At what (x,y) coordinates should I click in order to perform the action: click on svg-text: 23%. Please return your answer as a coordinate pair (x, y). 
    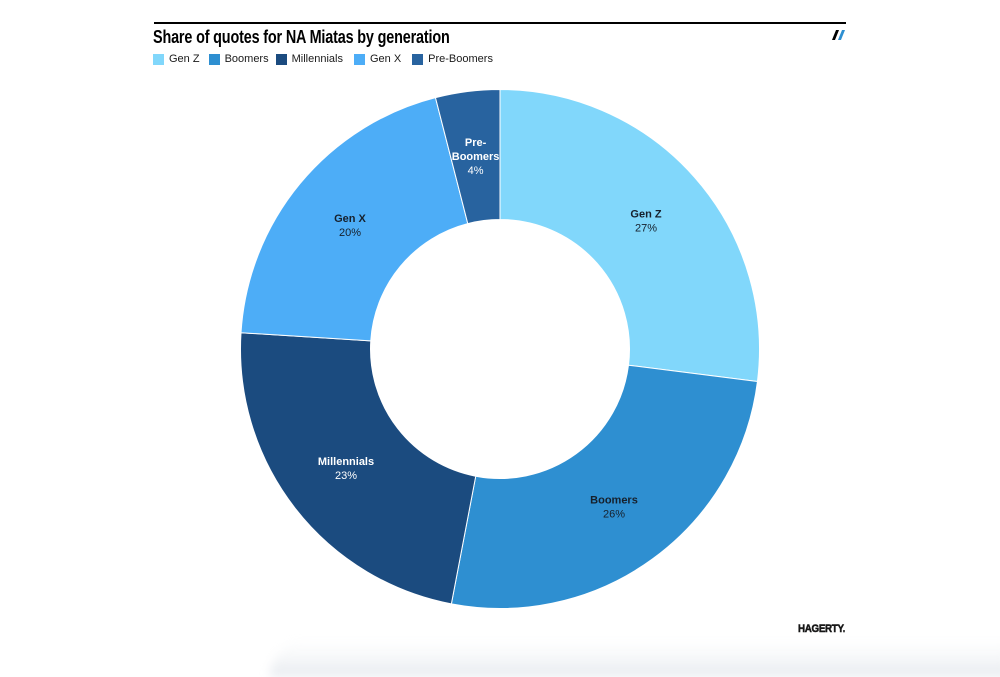
    Looking at the image, I should click on (346, 476).